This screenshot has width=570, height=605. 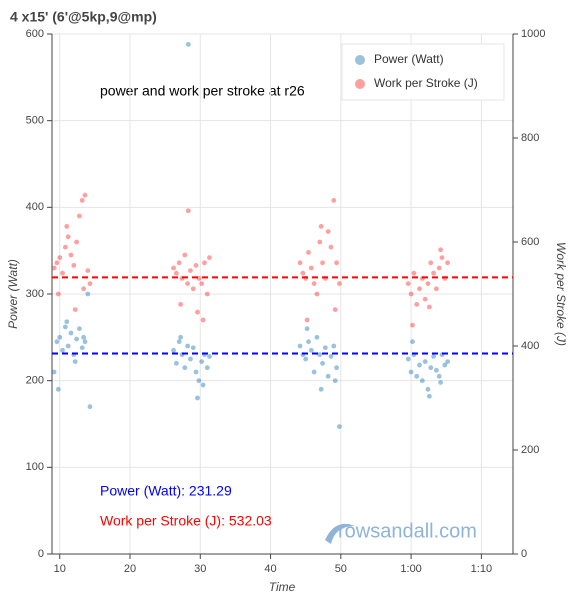 I want to click on y2-axis-label: Work per Stroke (J), so click(x=561, y=294).